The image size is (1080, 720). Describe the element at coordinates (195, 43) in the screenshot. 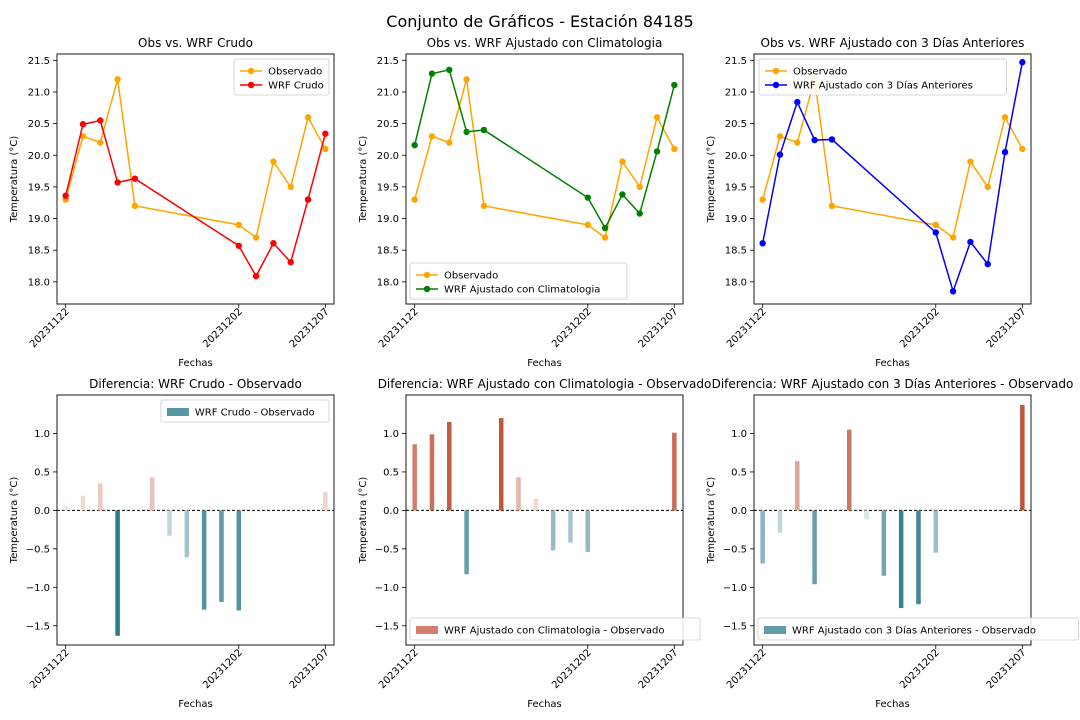

I see `chart-title: Obs vs. WRF Crudo` at that location.